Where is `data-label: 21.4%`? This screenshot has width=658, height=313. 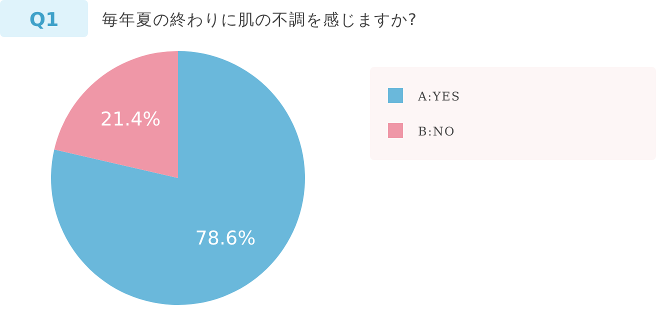 data-label: 21.4% is located at coordinates (130, 119).